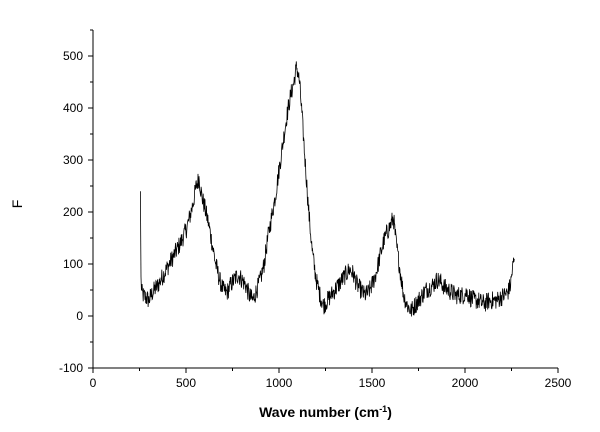  Describe the element at coordinates (73, 56) in the screenshot. I see `y-tick-label: 500` at that location.